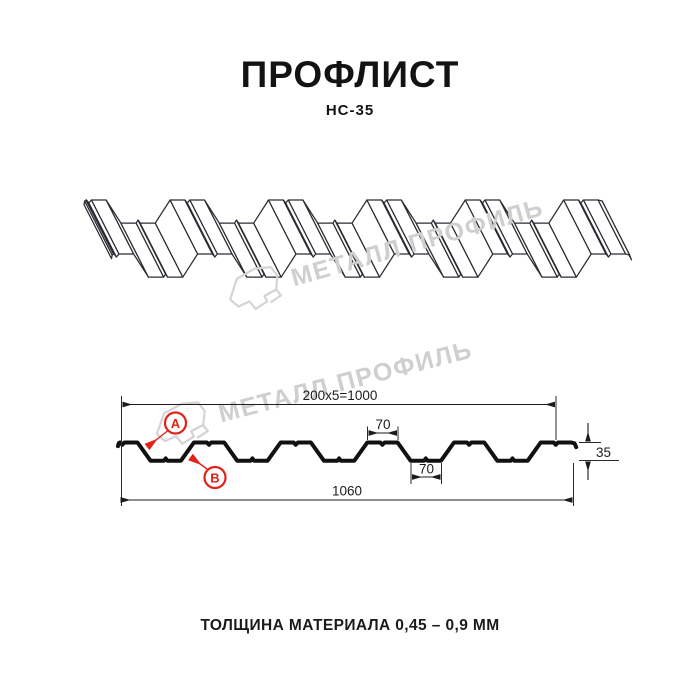 This screenshot has width=700, height=700. I want to click on profile-outline, so click(347, 451).